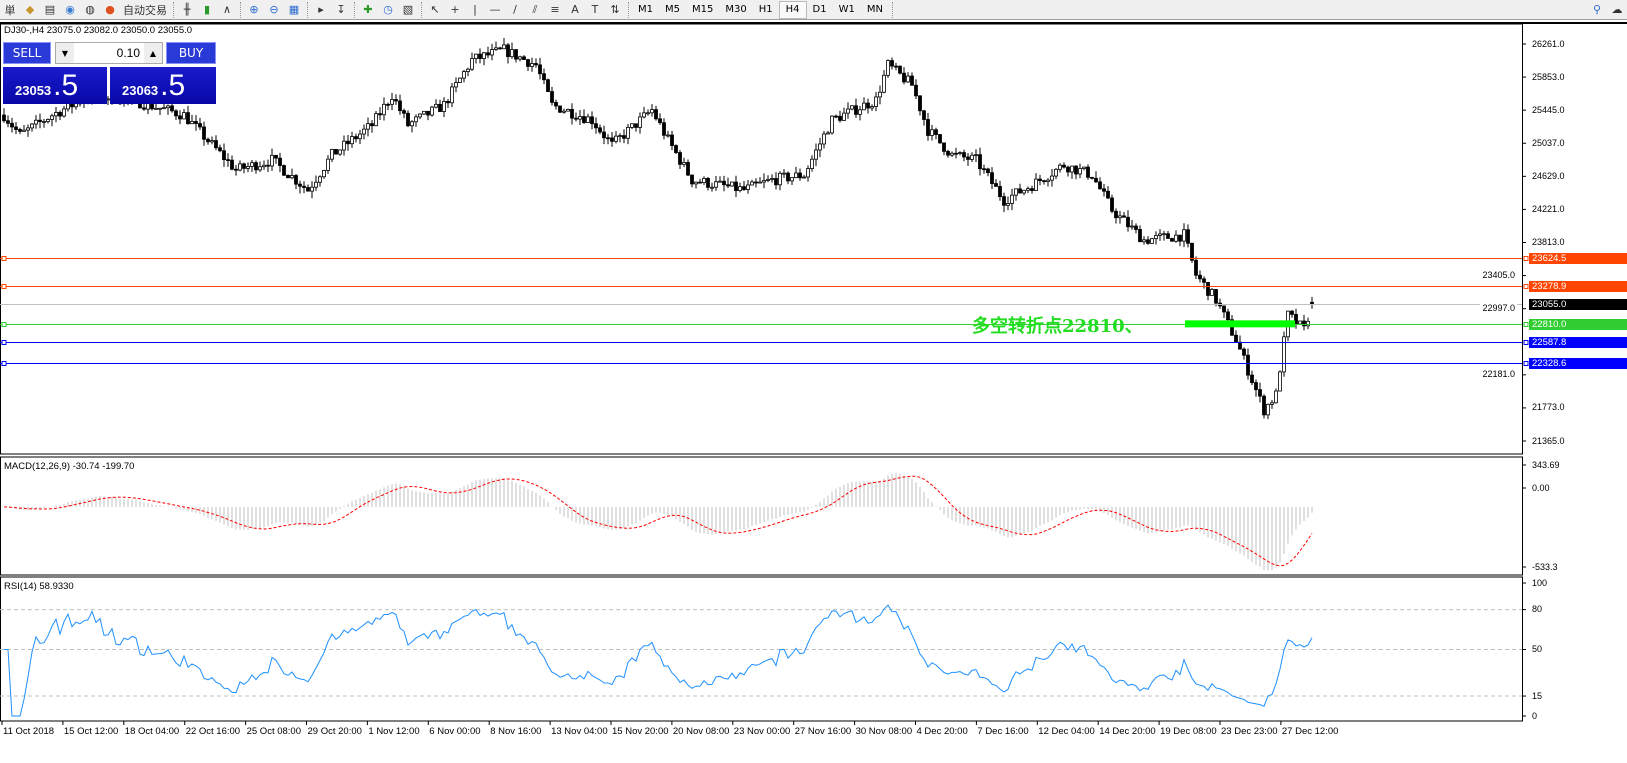 The height and width of the screenshot is (763, 1627). Describe the element at coordinates (341, 9) in the screenshot. I see `autoscroll-icon: ↧` at that location.